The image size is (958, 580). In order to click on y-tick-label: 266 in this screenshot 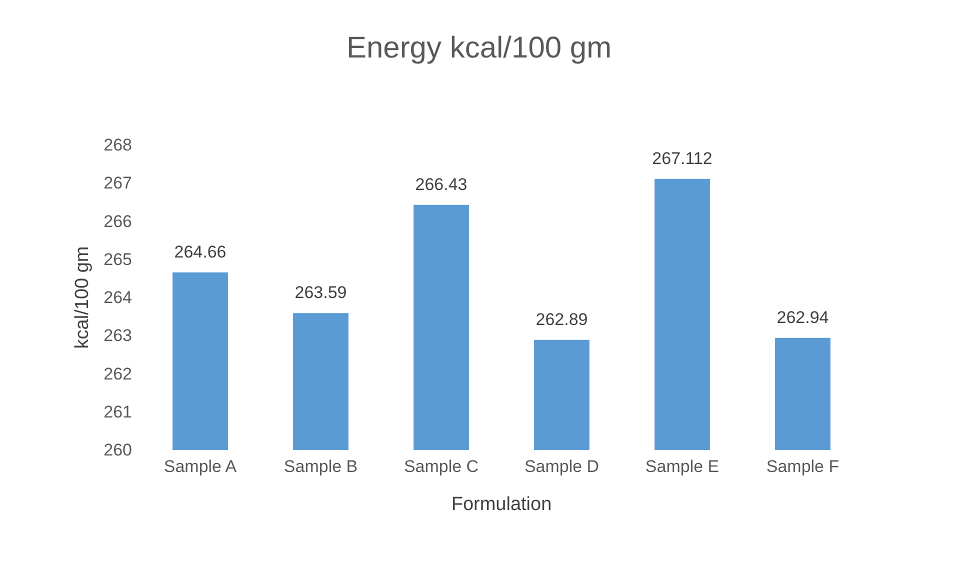, I will do `click(118, 221)`.